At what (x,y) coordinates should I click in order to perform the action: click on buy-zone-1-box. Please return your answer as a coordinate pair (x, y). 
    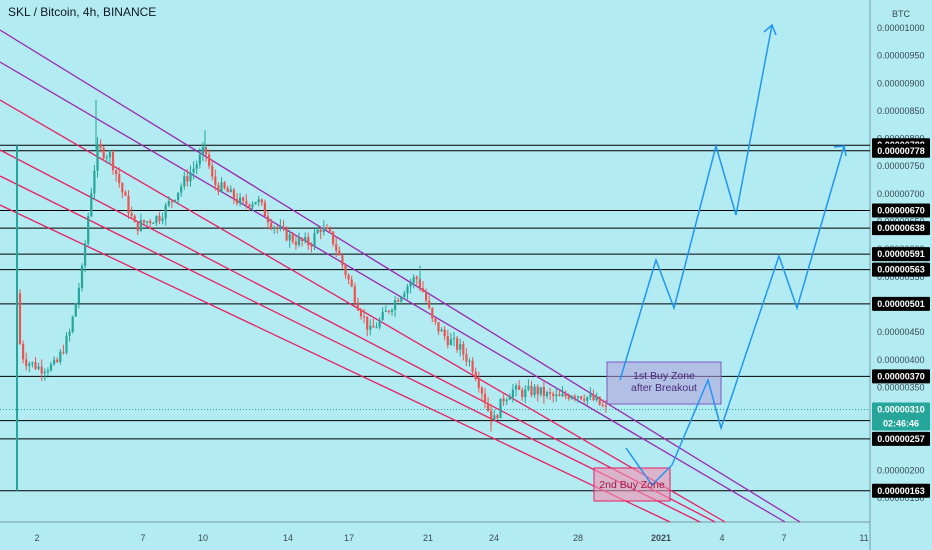
    Looking at the image, I should click on (664, 383).